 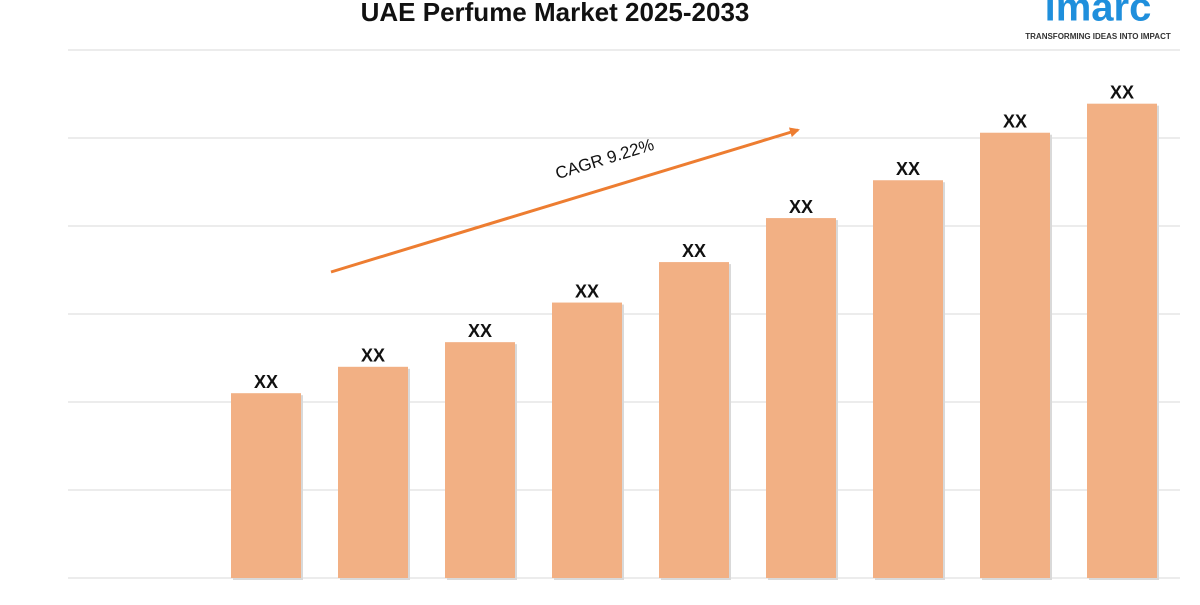 What do you see at coordinates (604, 159) in the screenshot?
I see `cagr-annotation: CAGR 9.22%` at bounding box center [604, 159].